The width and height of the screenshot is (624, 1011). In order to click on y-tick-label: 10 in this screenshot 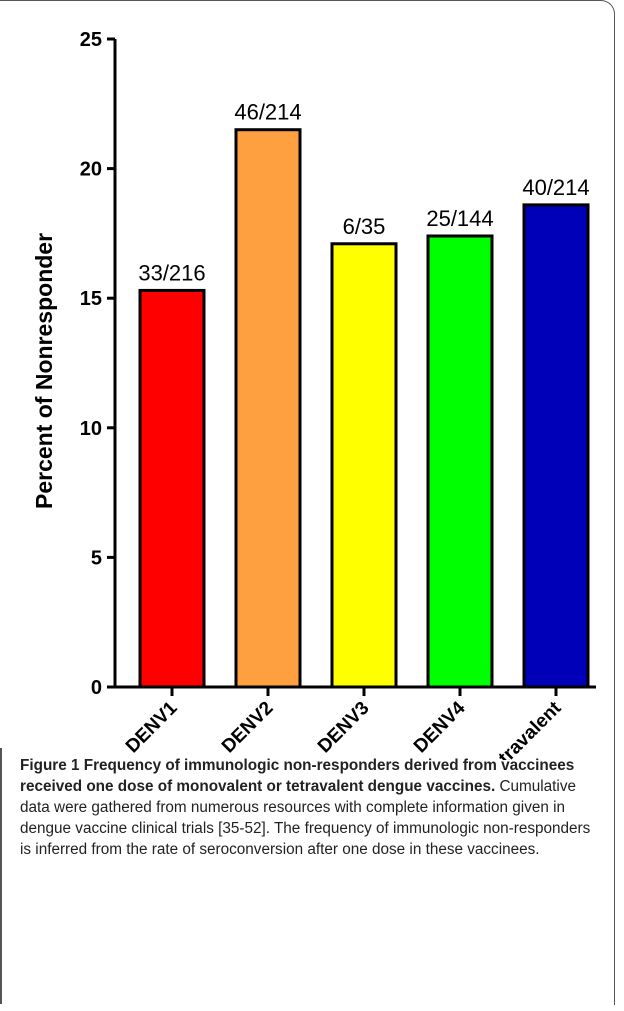, I will do `click(91, 429)`.